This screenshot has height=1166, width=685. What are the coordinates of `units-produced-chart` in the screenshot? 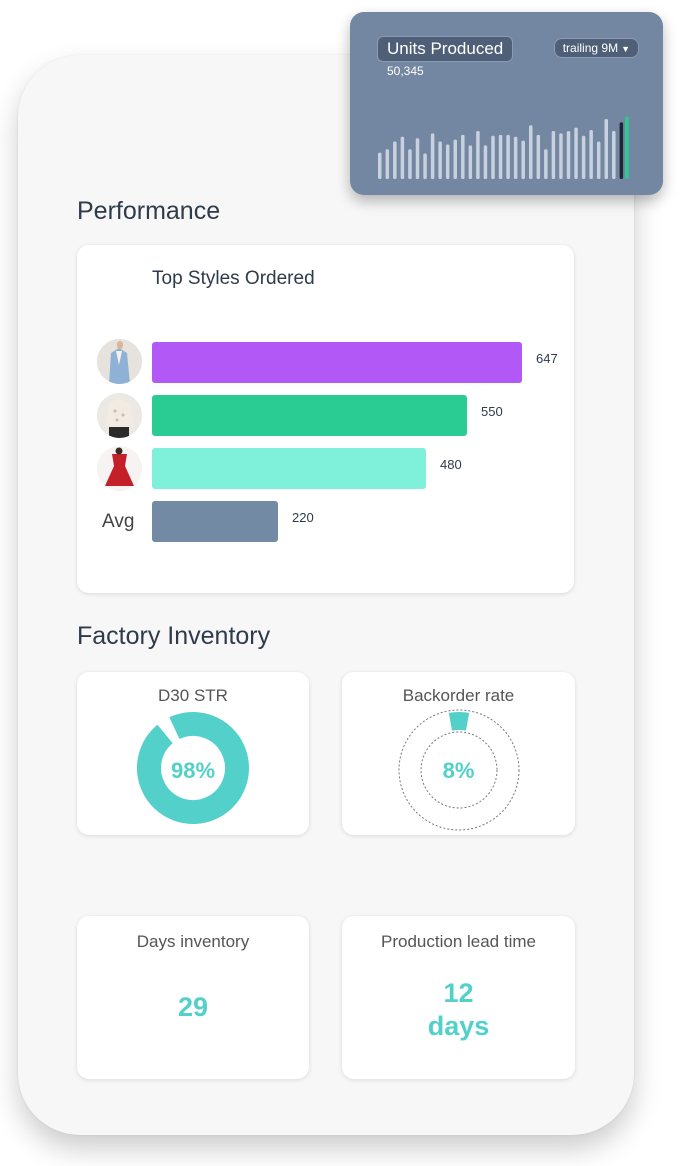 It's located at (503, 147).